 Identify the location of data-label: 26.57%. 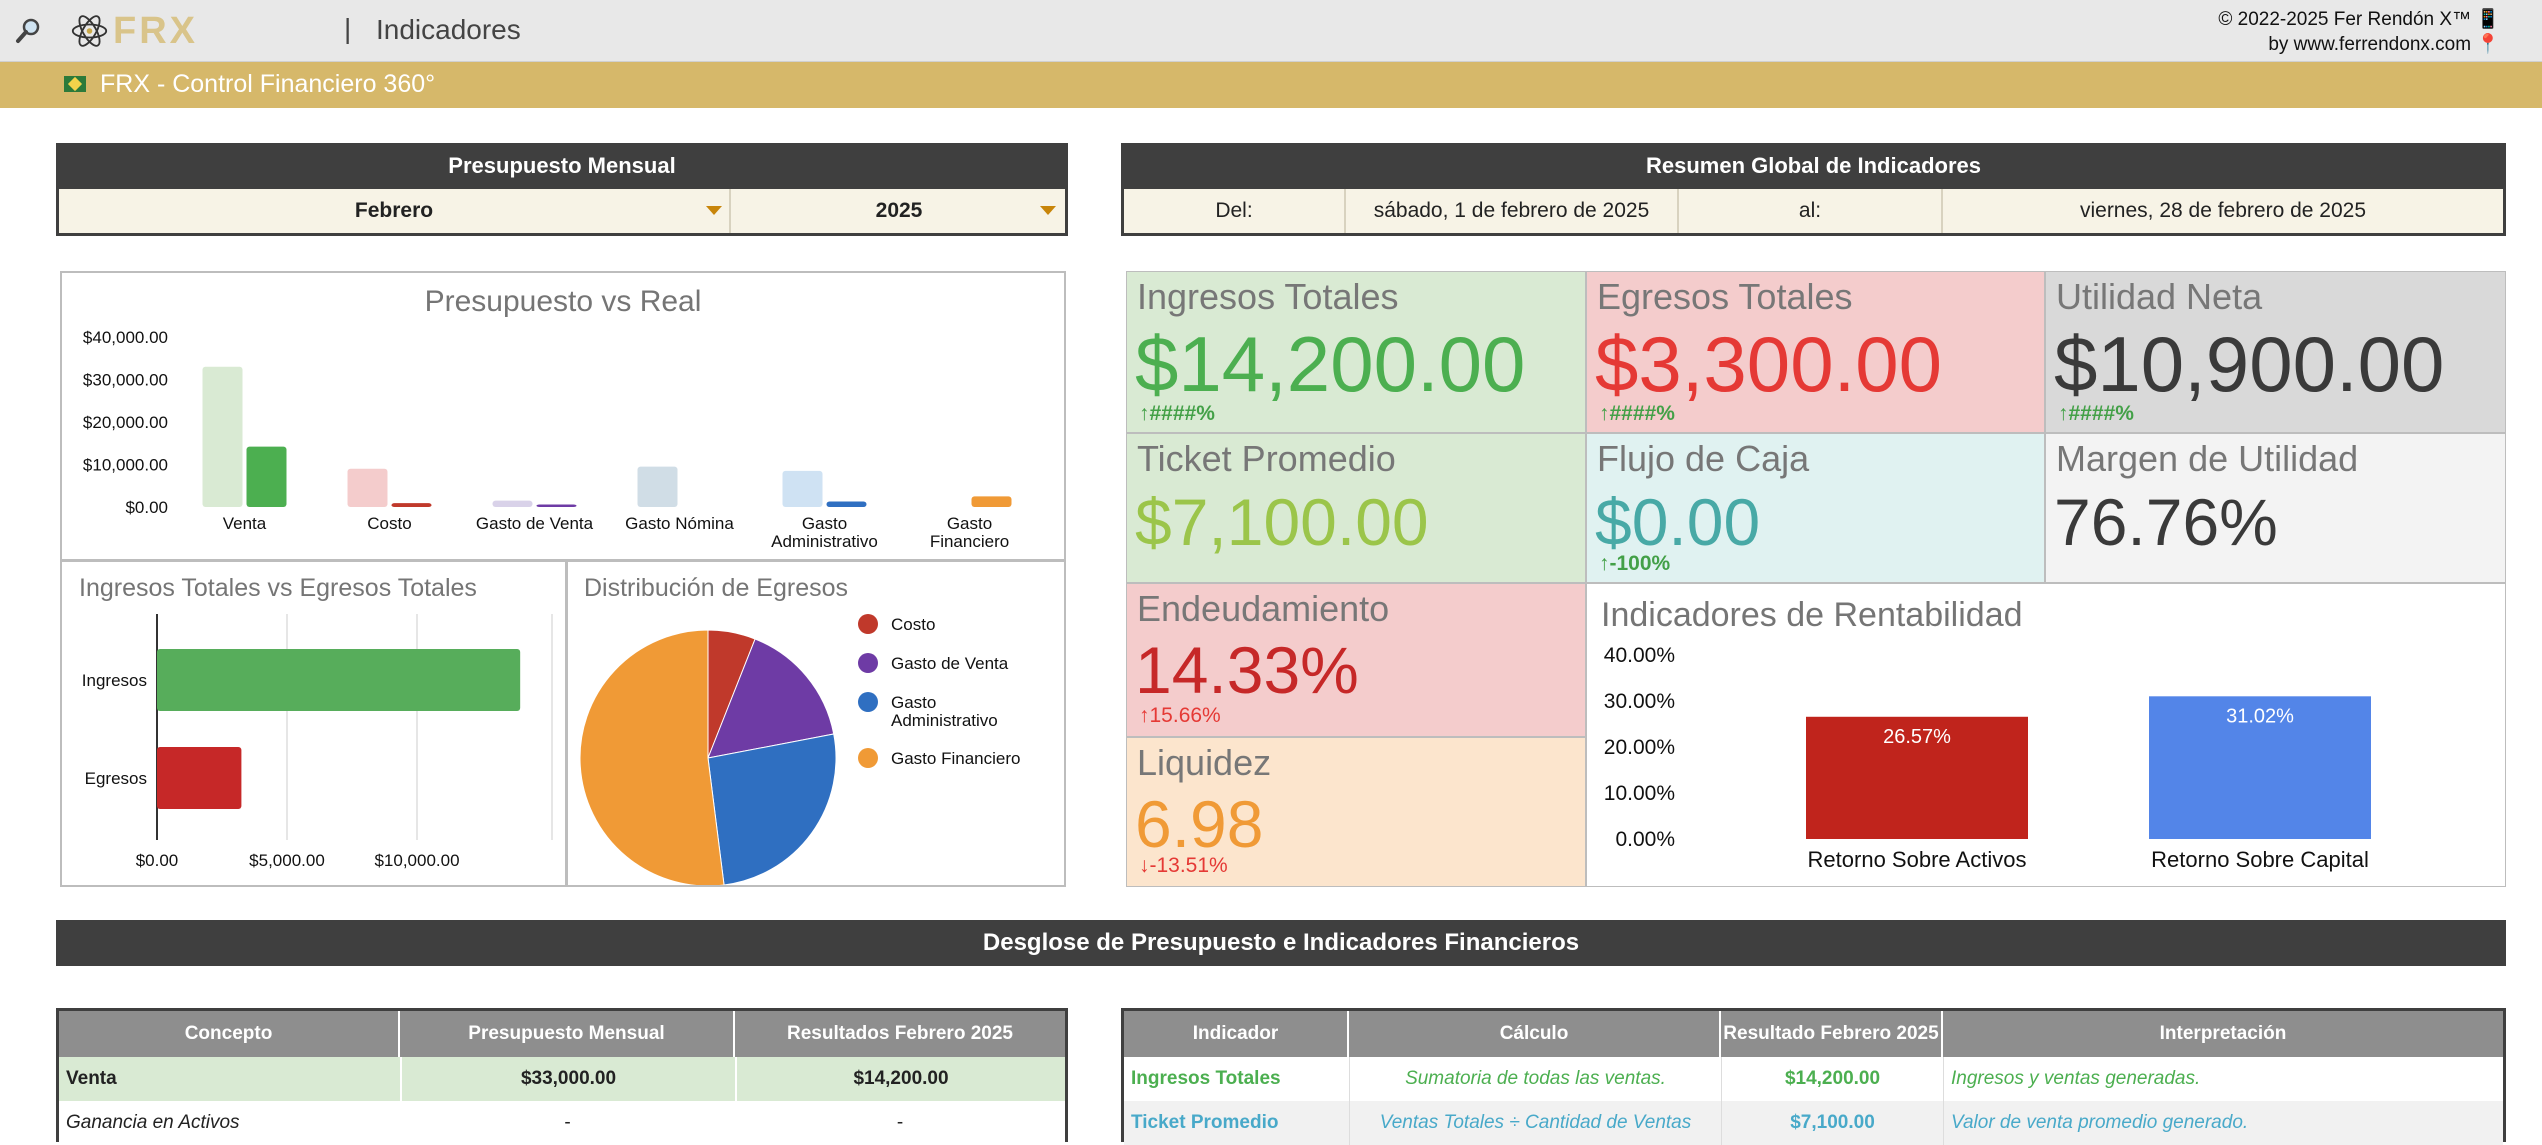
(1917, 737).